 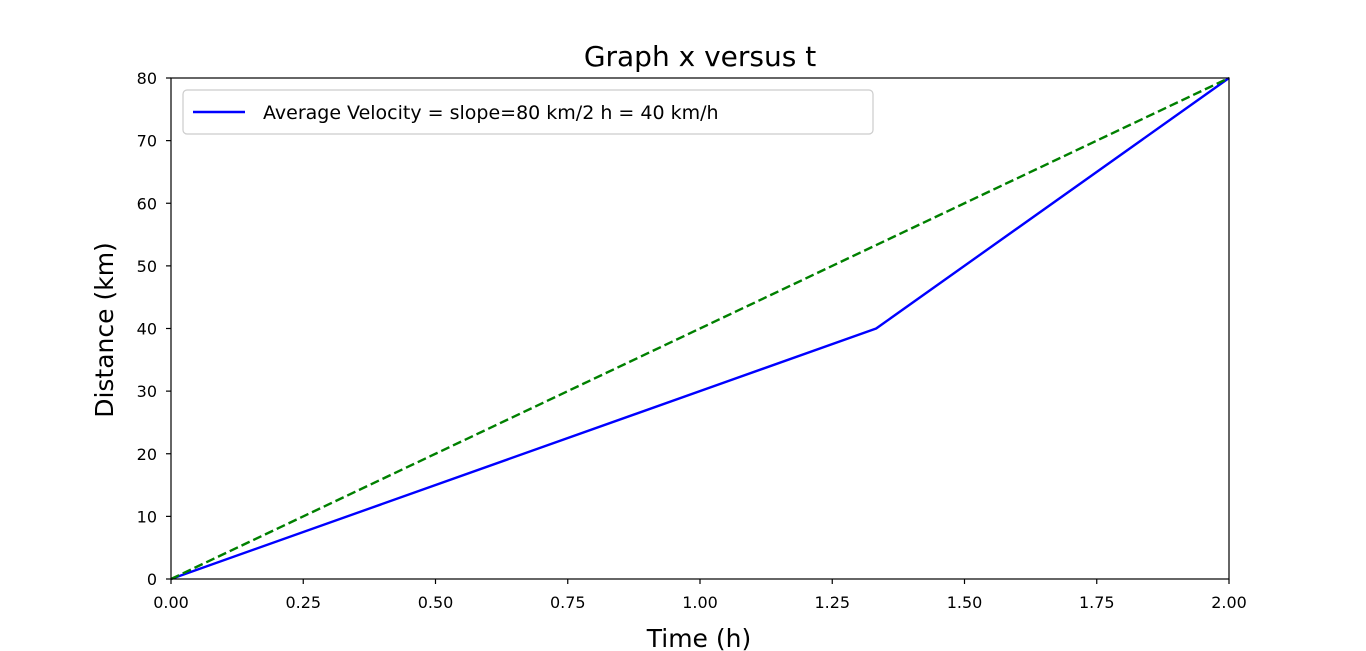 I want to click on x-tick-label: 0.00, so click(x=171, y=602).